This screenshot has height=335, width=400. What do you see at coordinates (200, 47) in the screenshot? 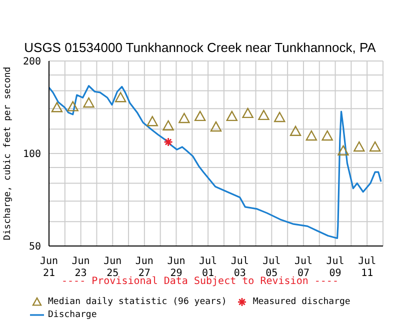
I see `chart-title: USGS 01534000 Tunkhannock Creek near Tunkhannock, PA` at bounding box center [200, 47].